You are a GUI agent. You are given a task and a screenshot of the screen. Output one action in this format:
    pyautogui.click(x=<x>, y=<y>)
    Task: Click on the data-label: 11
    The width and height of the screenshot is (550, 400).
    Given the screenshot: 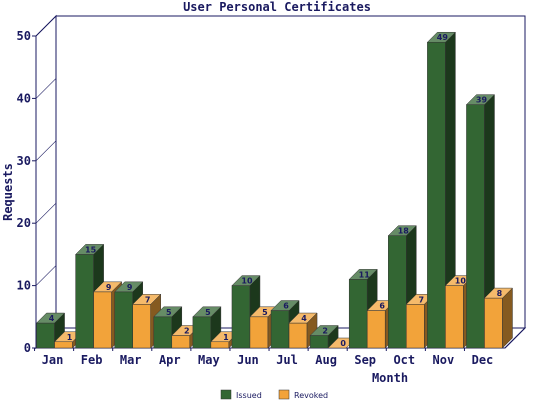 What is the action you would take?
    pyautogui.click(x=365, y=274)
    